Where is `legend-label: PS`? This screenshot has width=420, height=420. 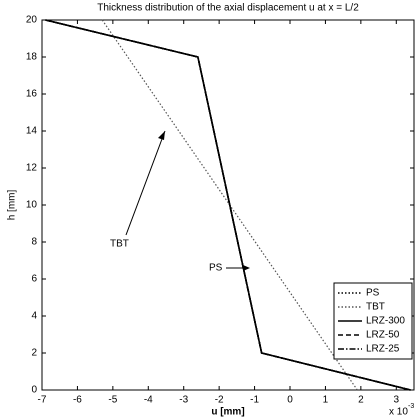 legend-label: PS is located at coordinates (373, 293).